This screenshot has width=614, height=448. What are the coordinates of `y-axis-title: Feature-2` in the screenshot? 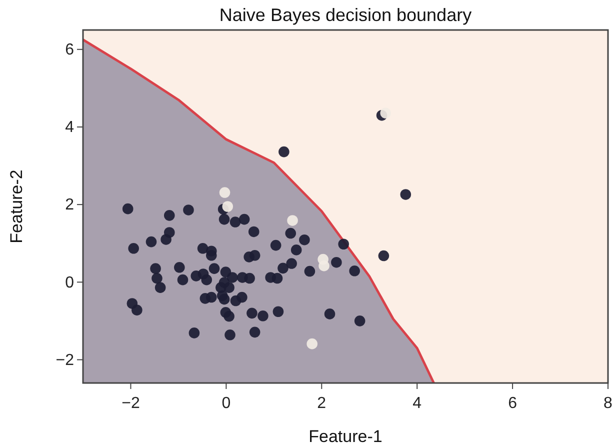 It's located at (16, 207).